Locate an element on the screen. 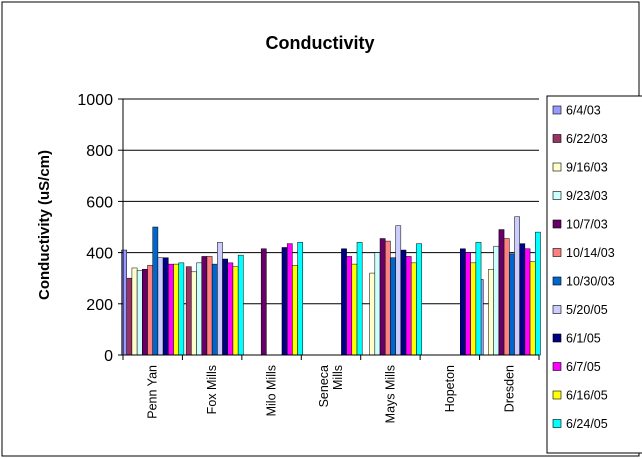 The width and height of the screenshot is (642, 459). bar-s11-c5 is located at coordinates (478, 299).